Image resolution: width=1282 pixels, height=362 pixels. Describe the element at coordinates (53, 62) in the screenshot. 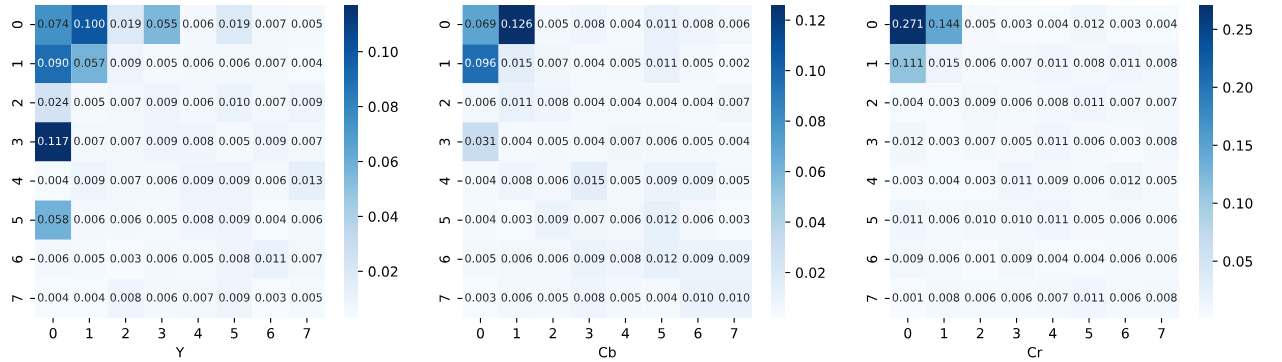

I see `data-label: 0.090` at that location.